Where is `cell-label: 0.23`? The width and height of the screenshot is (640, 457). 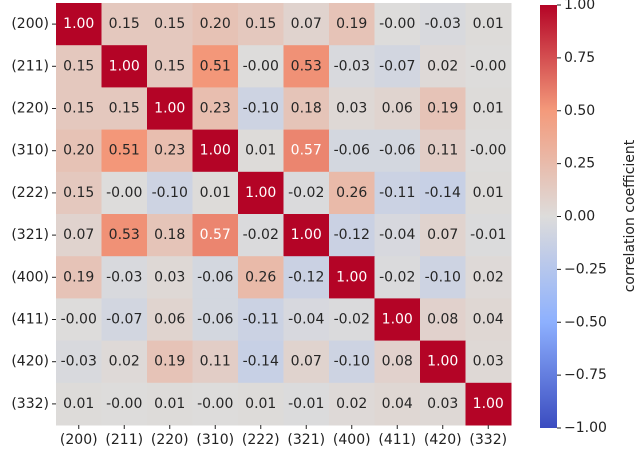 cell-label: 0.23 is located at coordinates (215, 109).